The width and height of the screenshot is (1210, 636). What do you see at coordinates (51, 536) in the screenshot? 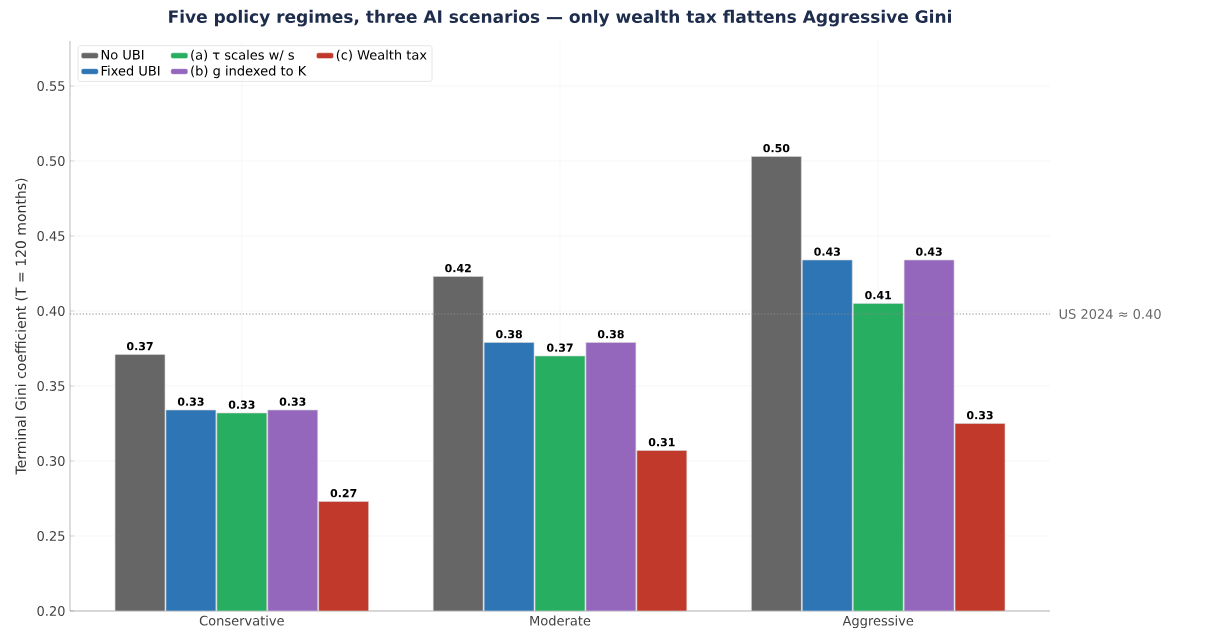
I see `y-tick-label: 0.25` at bounding box center [51, 536].